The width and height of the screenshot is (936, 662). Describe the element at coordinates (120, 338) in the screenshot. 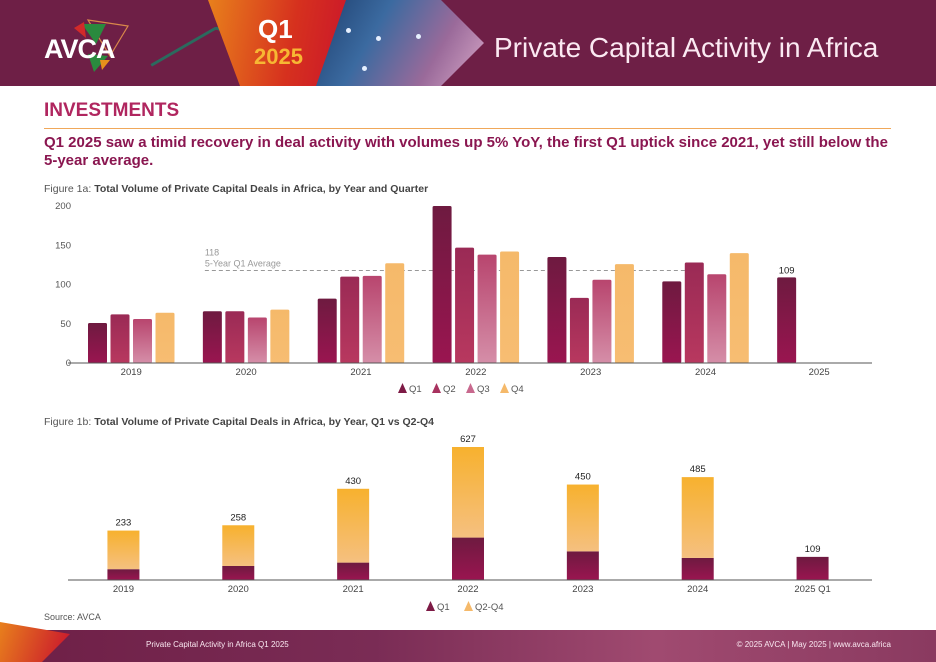

I see `bar-q2-2019` at that location.